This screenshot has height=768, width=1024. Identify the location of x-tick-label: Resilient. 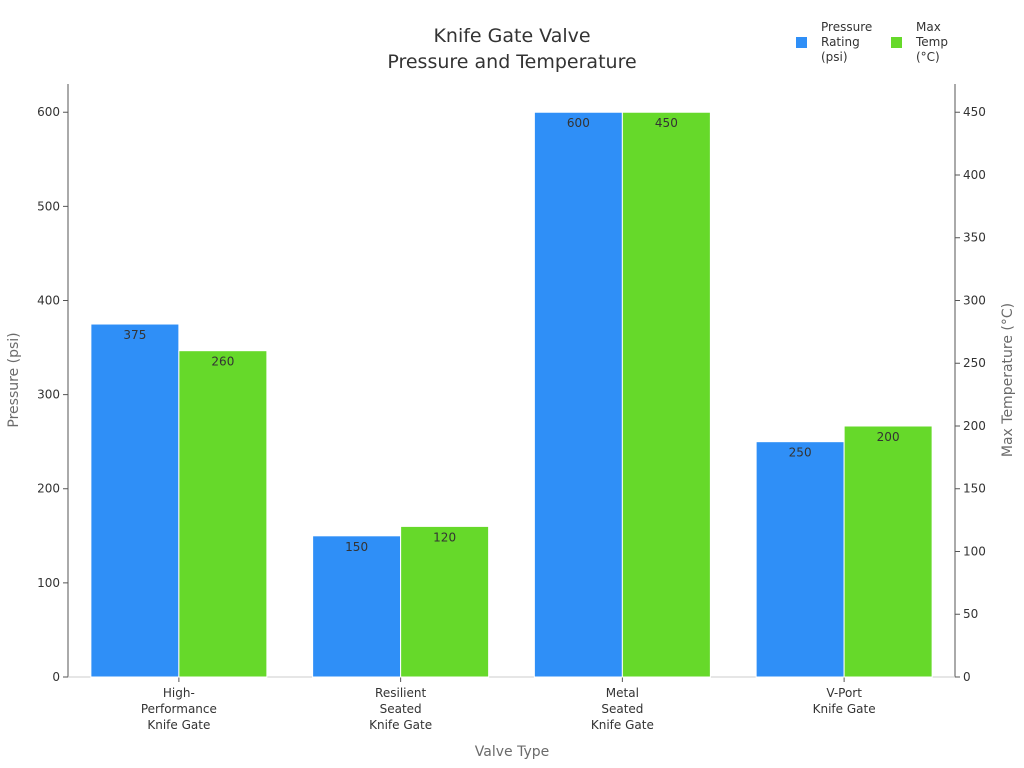
(400, 693).